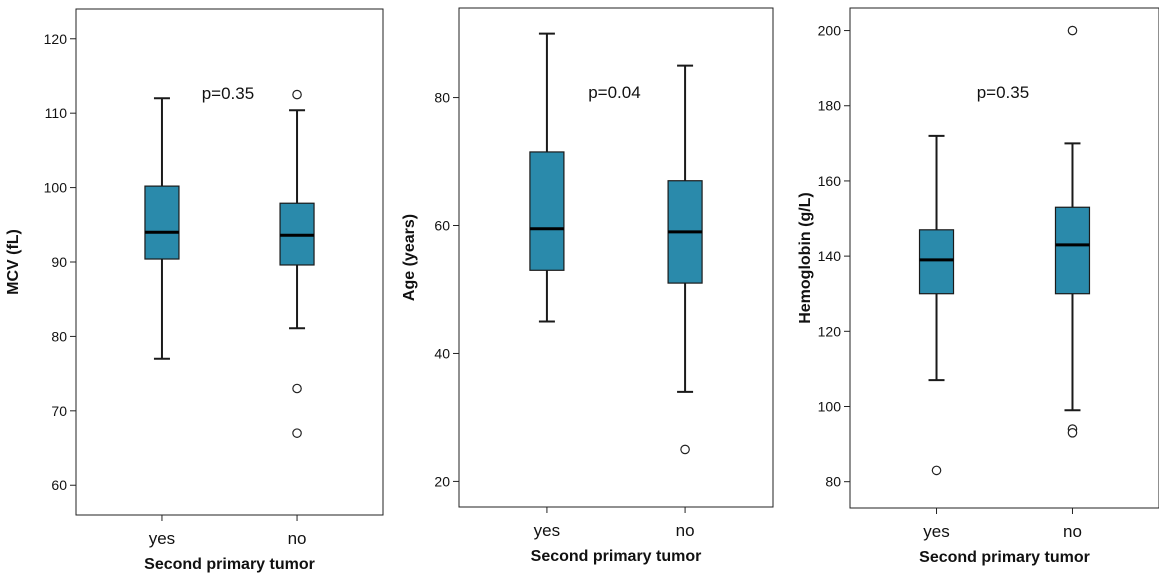 This screenshot has height=581, width=1159. Describe the element at coordinates (56, 113) in the screenshot. I see `y-tick-label: 110` at that location.